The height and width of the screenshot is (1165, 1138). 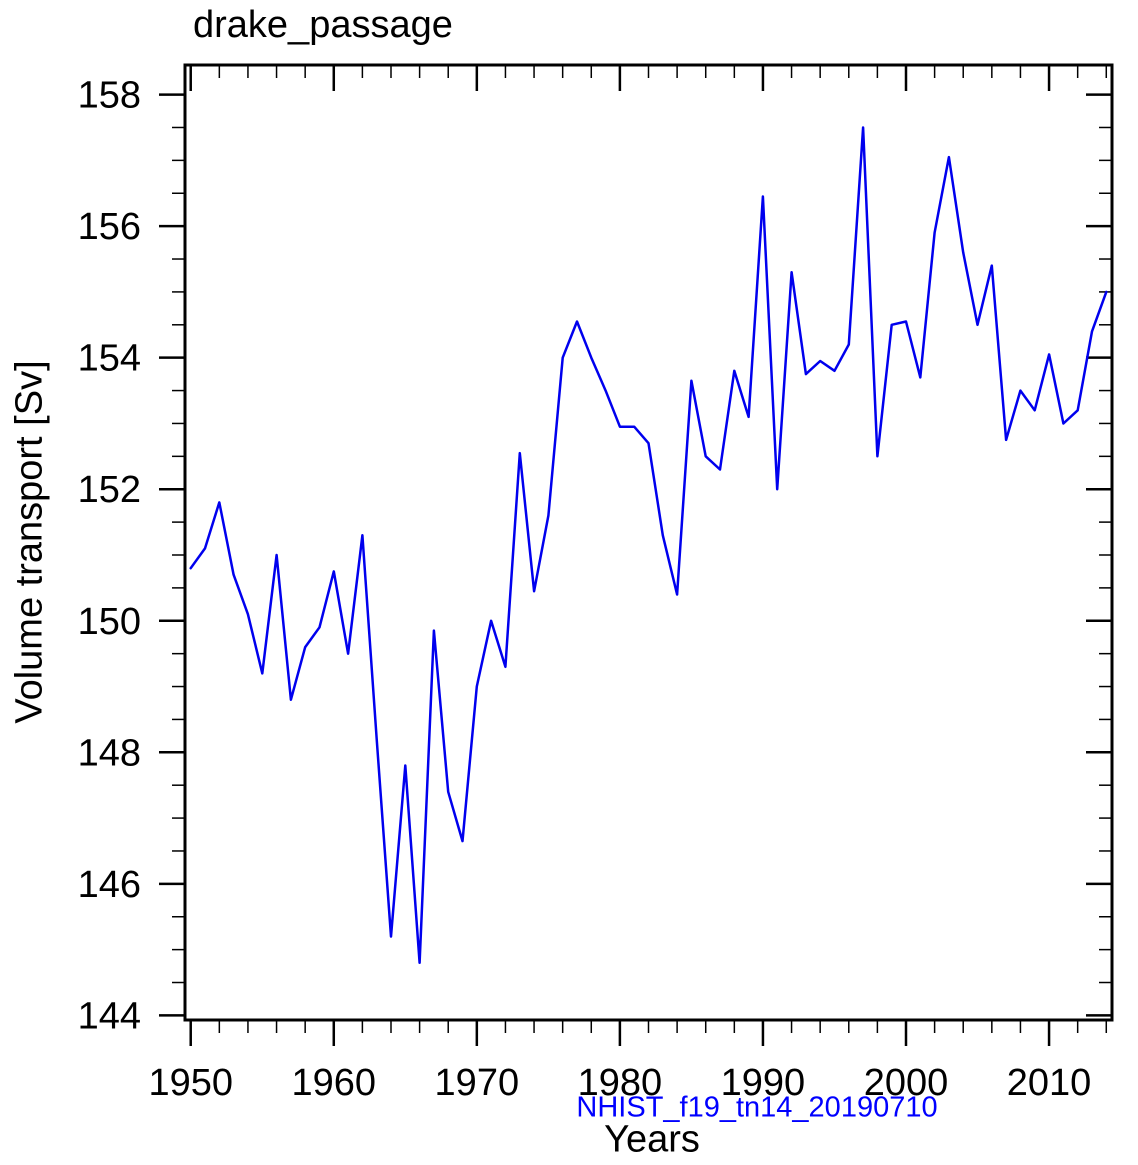 What do you see at coordinates (109, 1016) in the screenshot?
I see `svg-text: 144` at bounding box center [109, 1016].